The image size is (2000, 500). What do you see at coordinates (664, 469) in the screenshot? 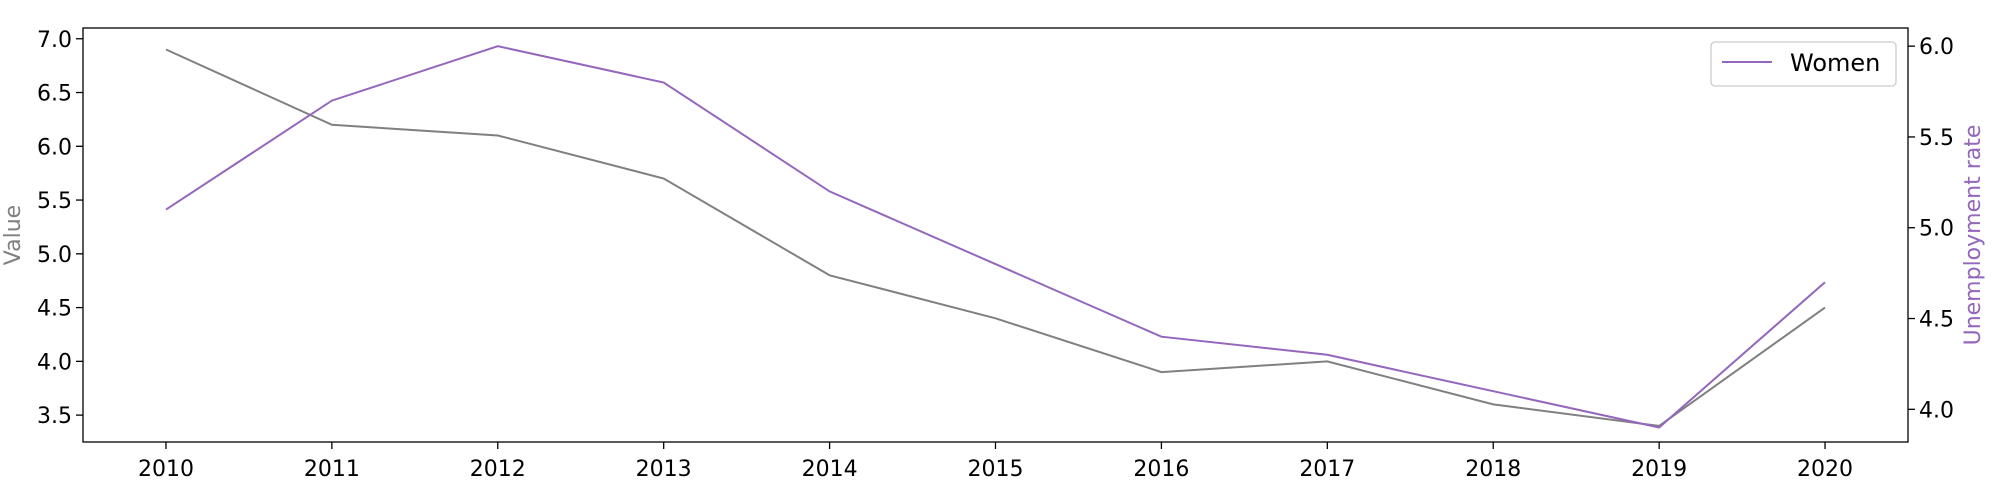
I see `x-tick-label: 2013` at bounding box center [664, 469].